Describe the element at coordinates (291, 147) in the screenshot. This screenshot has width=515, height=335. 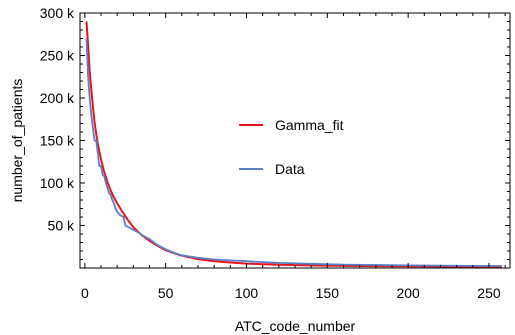
I see `legend: Gamma_fit Data` at that location.